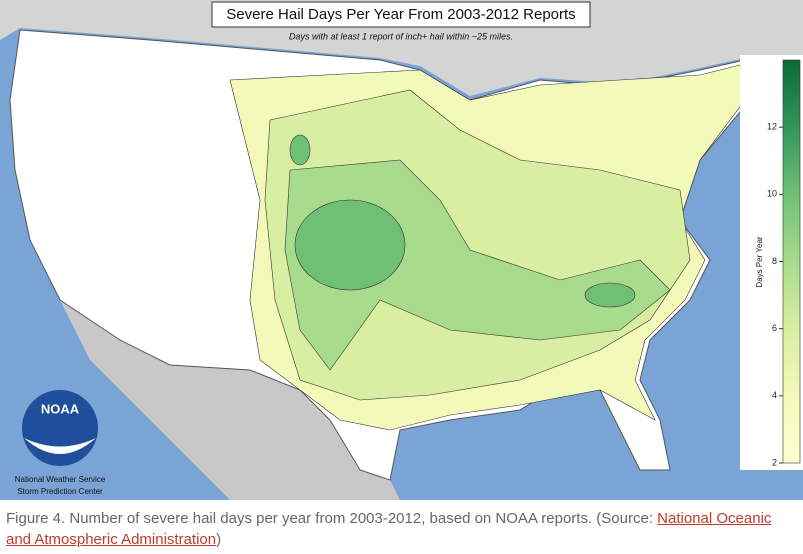 This screenshot has height=554, width=803. Describe the element at coordinates (774, 462) in the screenshot. I see `colorbar-tick-label: 2` at that location.